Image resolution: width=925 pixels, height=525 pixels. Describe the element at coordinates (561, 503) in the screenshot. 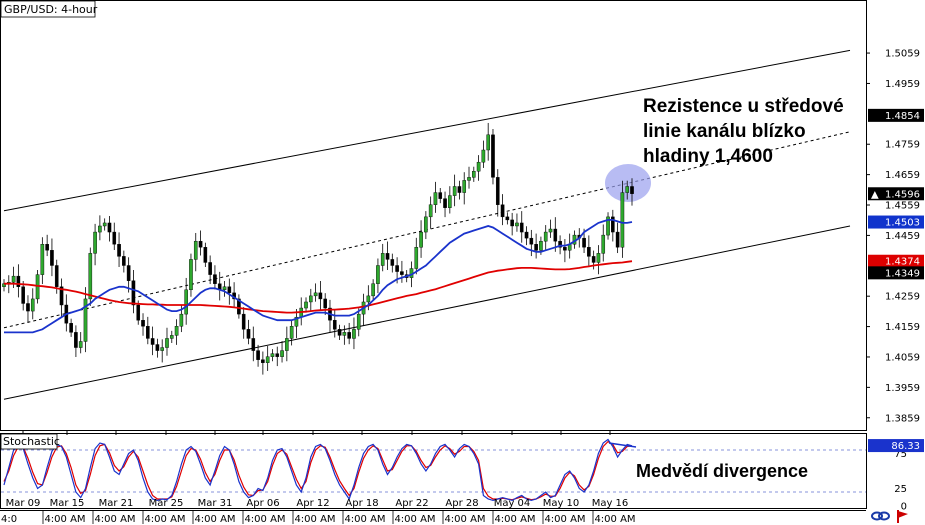

I see `x-date-label: May 10` at that location.